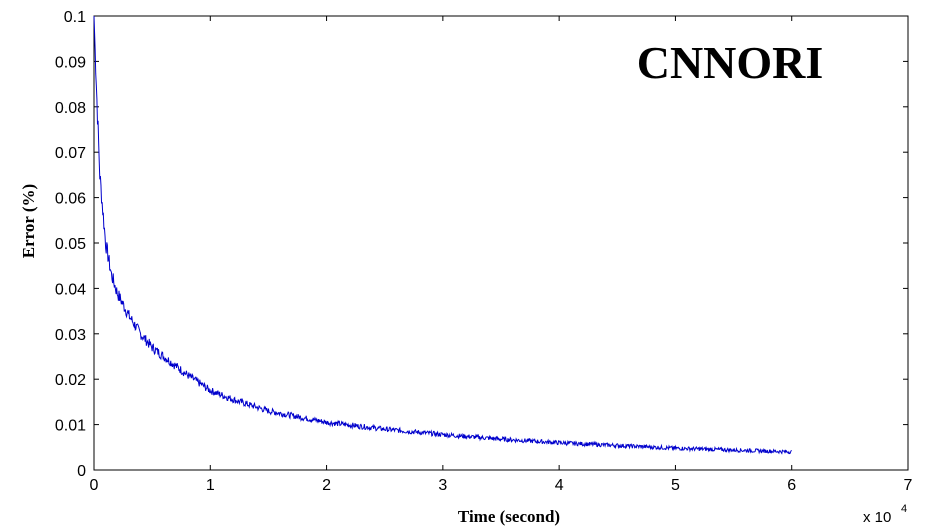 The image size is (930, 532). What do you see at coordinates (70, 335) in the screenshot?
I see `y-tick-label: 0.03` at bounding box center [70, 335].